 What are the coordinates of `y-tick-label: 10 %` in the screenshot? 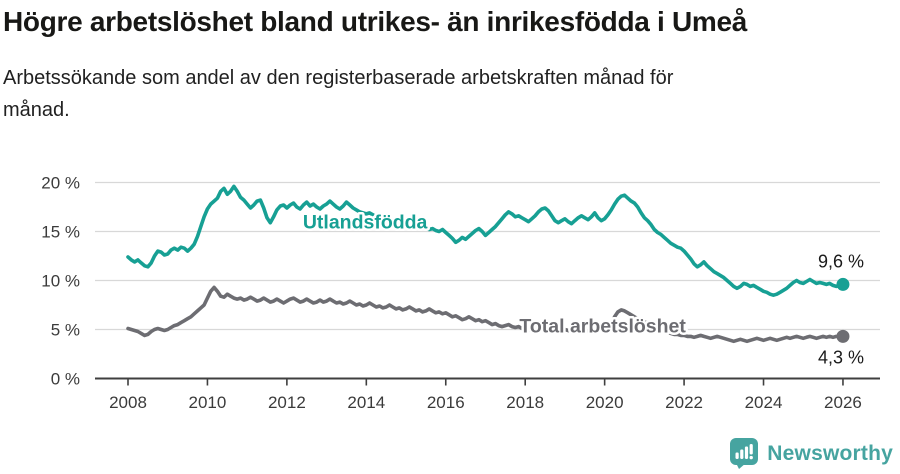 It's located at (60, 281).